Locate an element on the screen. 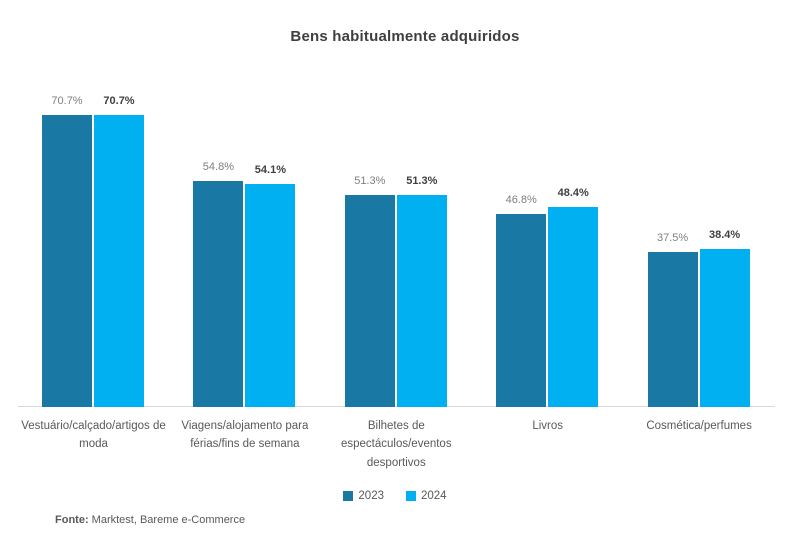  legend-swatch-2023 is located at coordinates (348, 496).